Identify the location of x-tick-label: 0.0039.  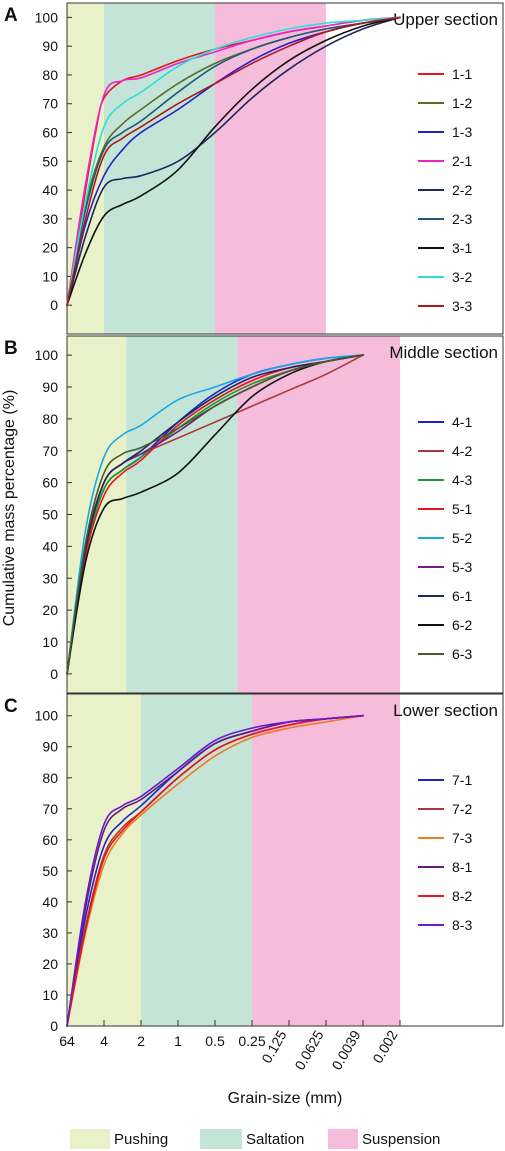
(345, 1049).